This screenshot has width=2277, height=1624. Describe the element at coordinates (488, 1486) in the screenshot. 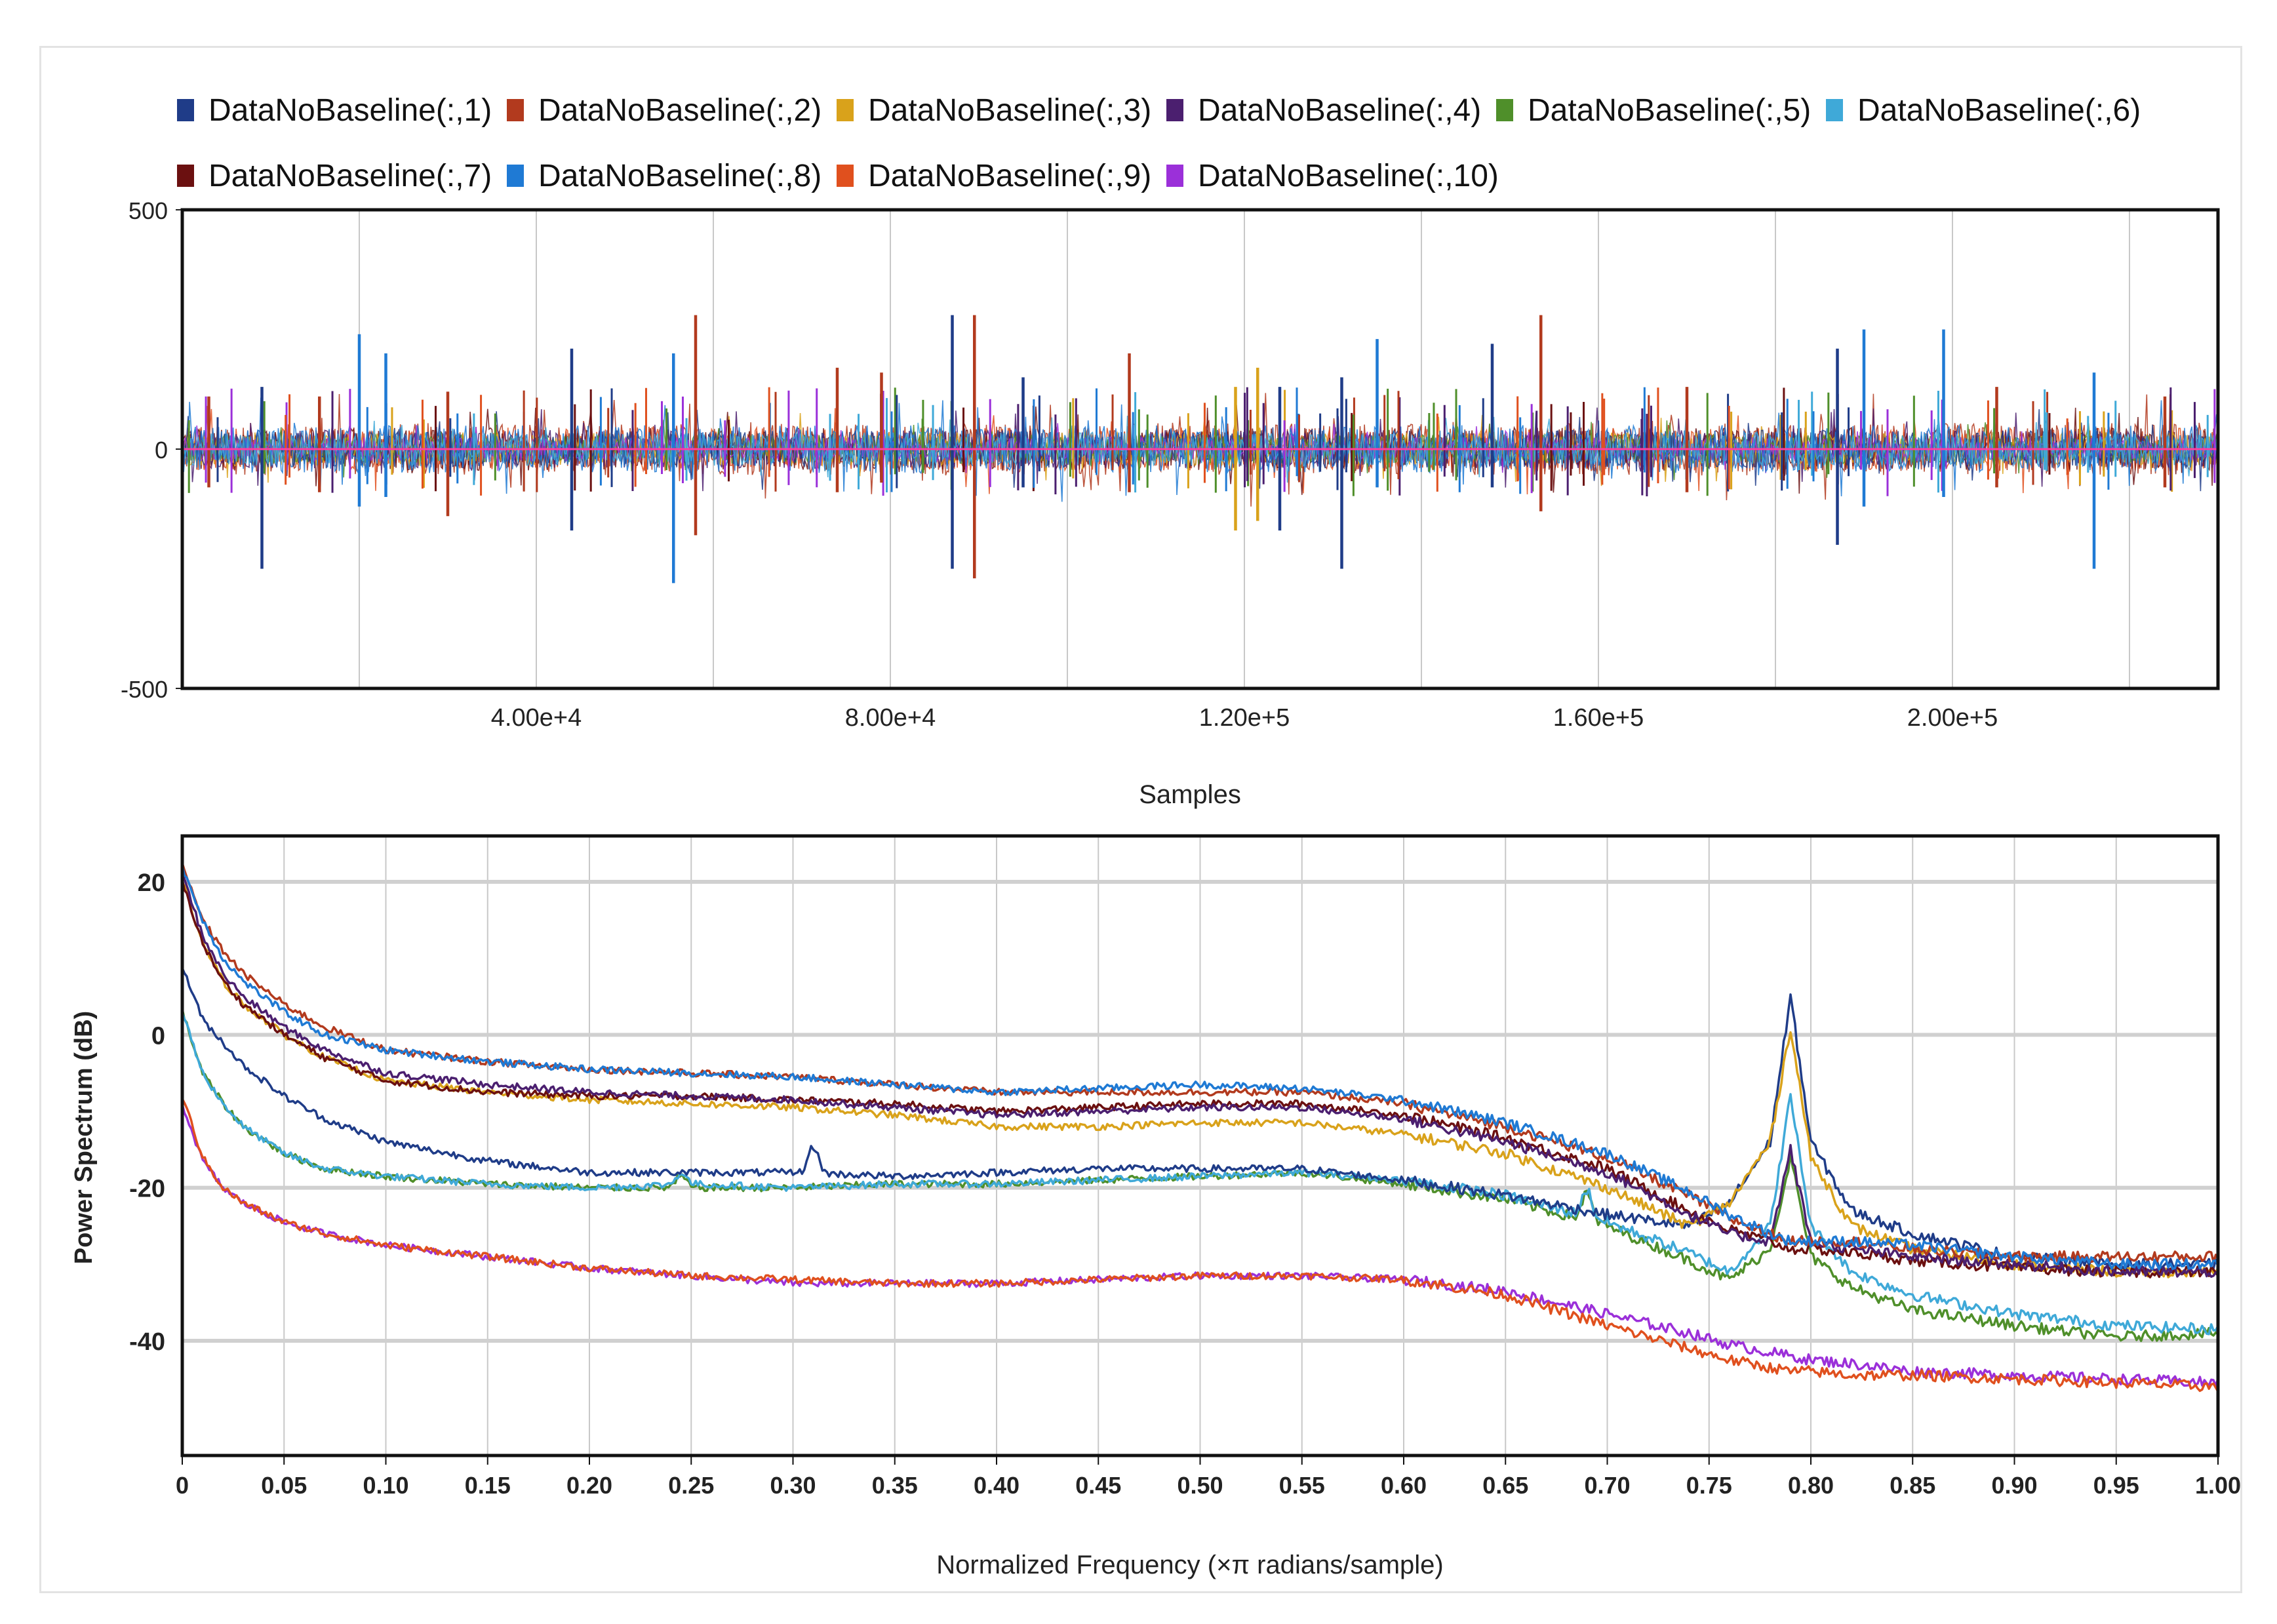

I see `spec-x-tick-label-3: 0.15` at that location.